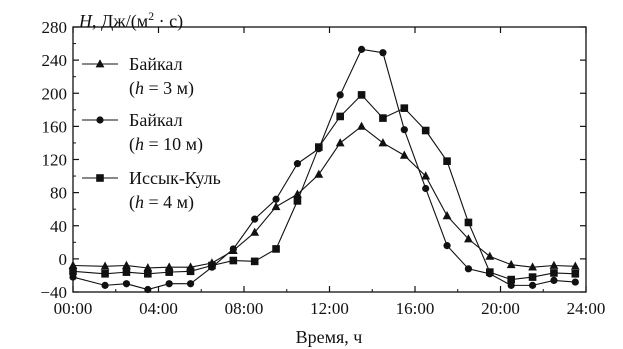 This screenshot has height=349, width=623. I want to click on legend-entry-triangle: Байкал (h = 3 м), so click(138, 76).